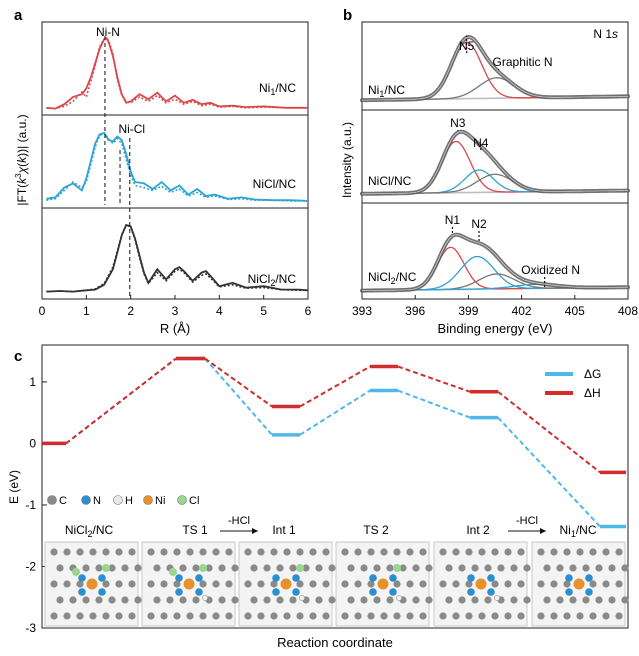  Describe the element at coordinates (478, 530) in the screenshot. I see `state-label: Int 2` at that location.